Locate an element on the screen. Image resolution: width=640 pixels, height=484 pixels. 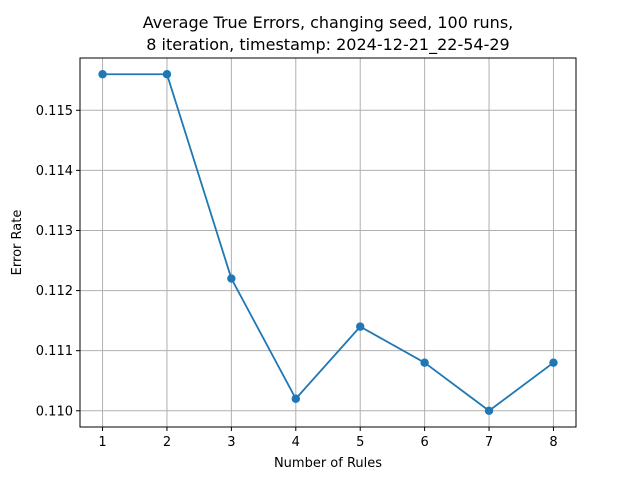
x-tick-label: 4 is located at coordinates (296, 442).